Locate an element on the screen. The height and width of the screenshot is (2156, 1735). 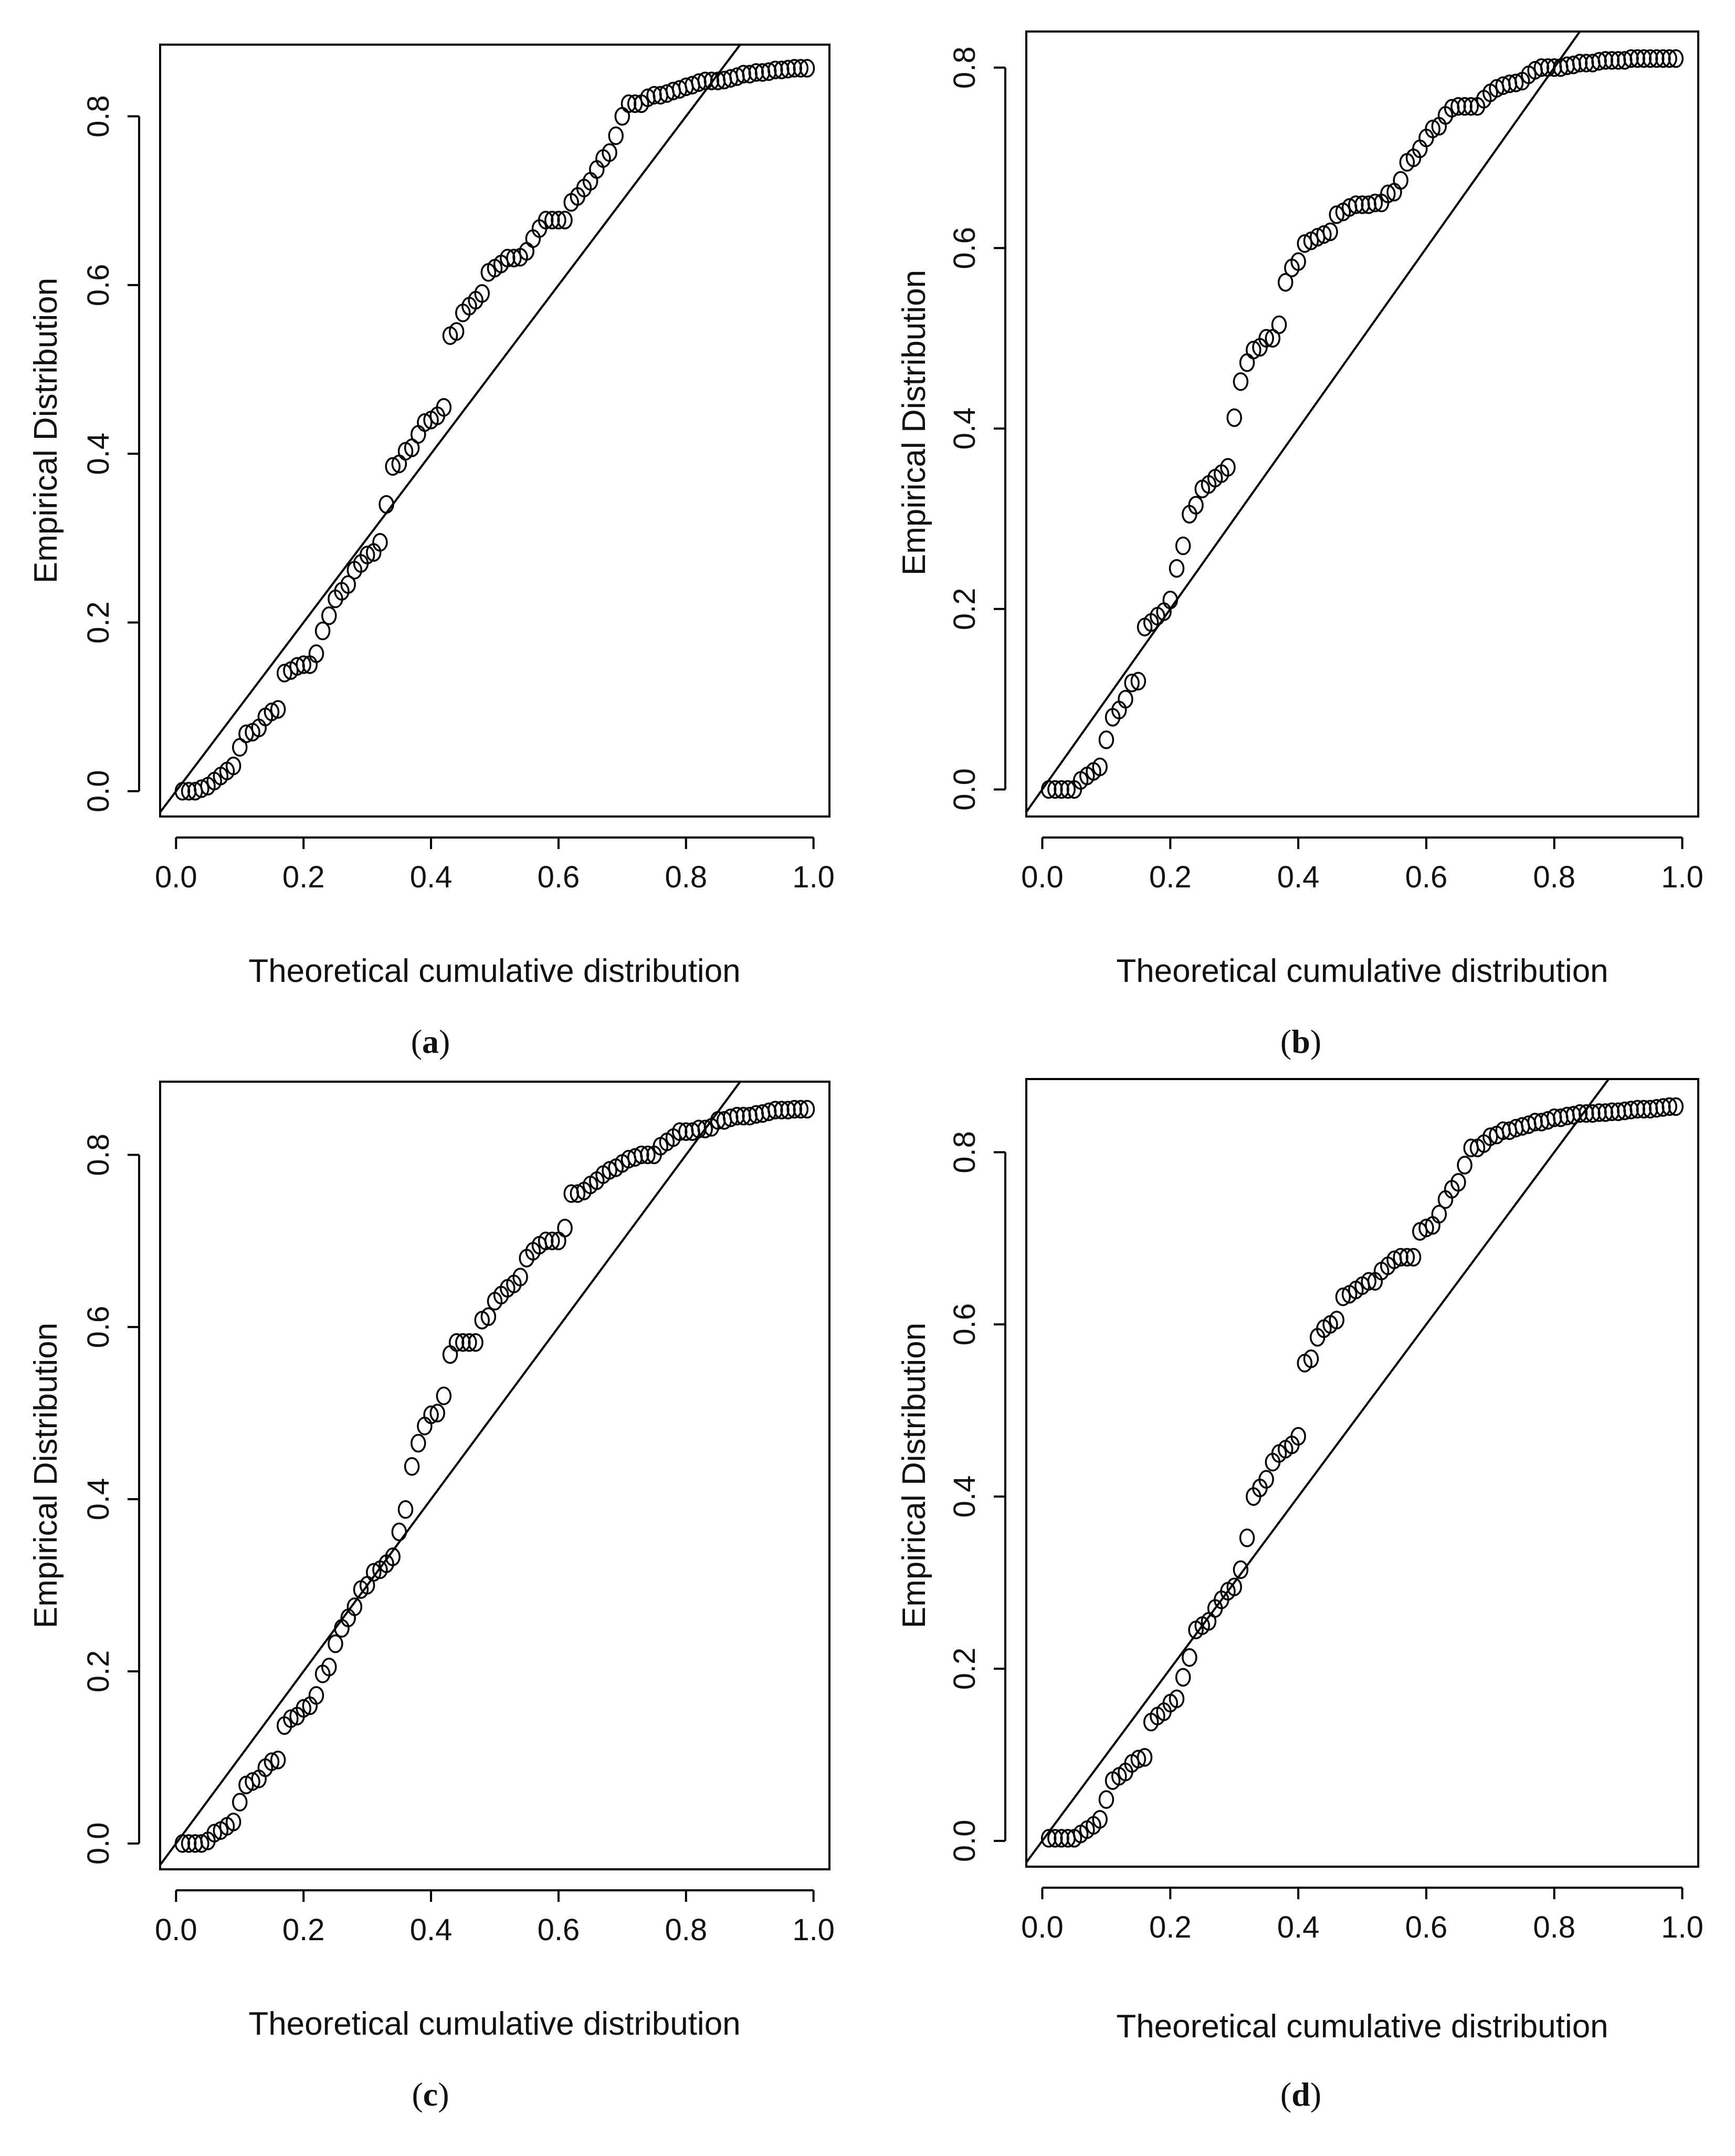
panel-label: (a) is located at coordinates (430, 1041).